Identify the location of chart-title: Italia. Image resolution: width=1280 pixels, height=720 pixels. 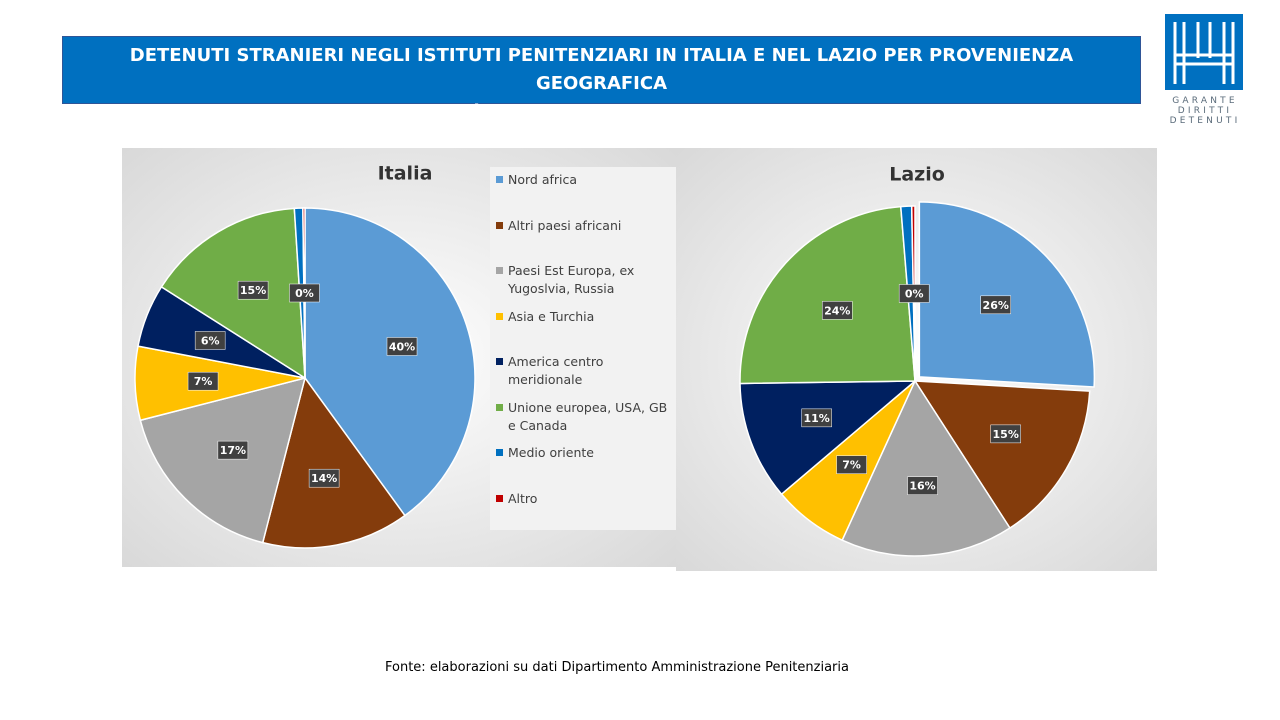
(405, 174).